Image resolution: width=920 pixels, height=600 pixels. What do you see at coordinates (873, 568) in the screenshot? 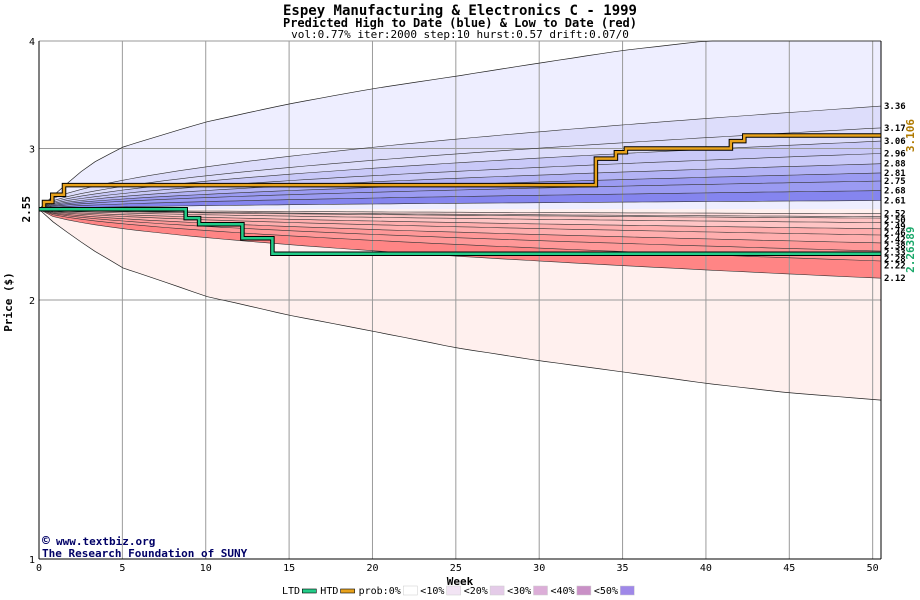
I see `x-tick-label: 50` at bounding box center [873, 568].